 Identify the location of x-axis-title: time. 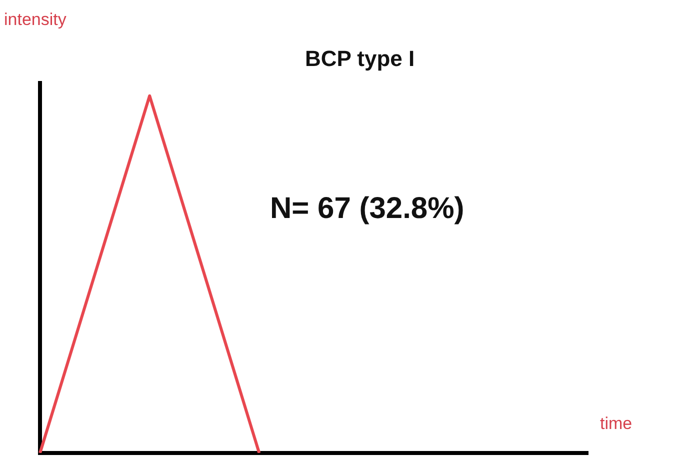
(616, 424).